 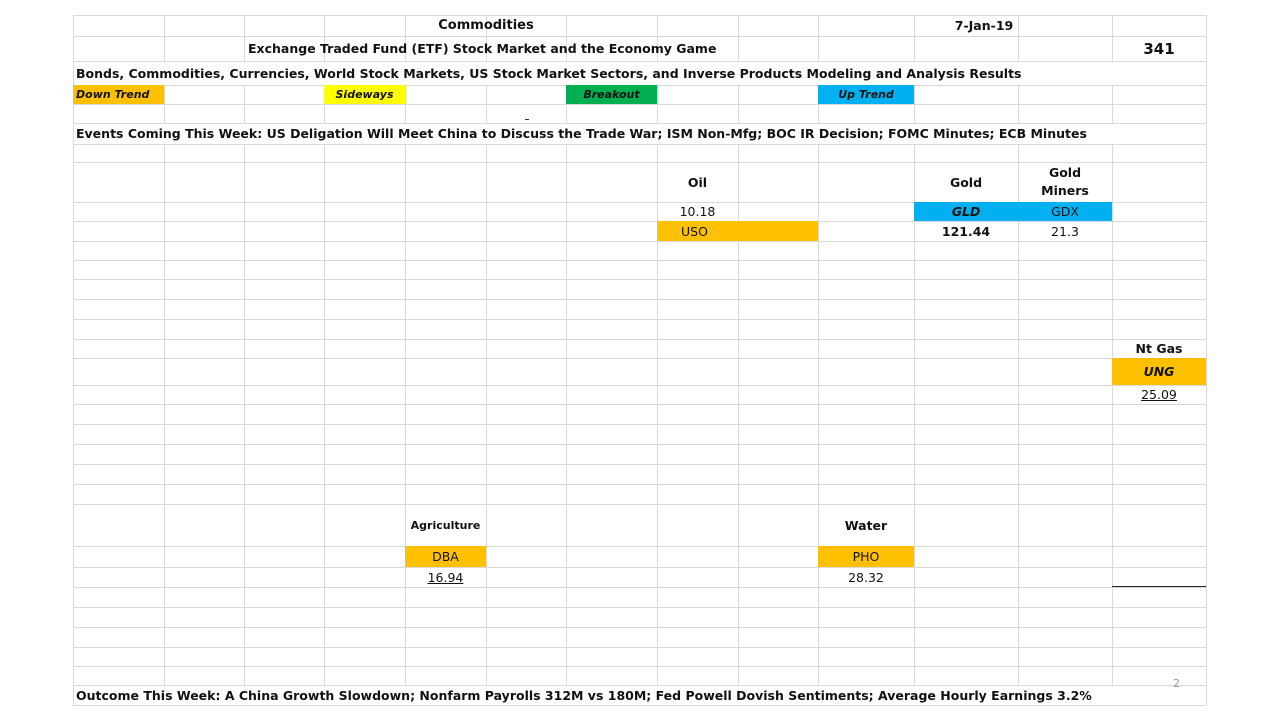 I want to click on gdx-value: 21.3, so click(x=1065, y=231).